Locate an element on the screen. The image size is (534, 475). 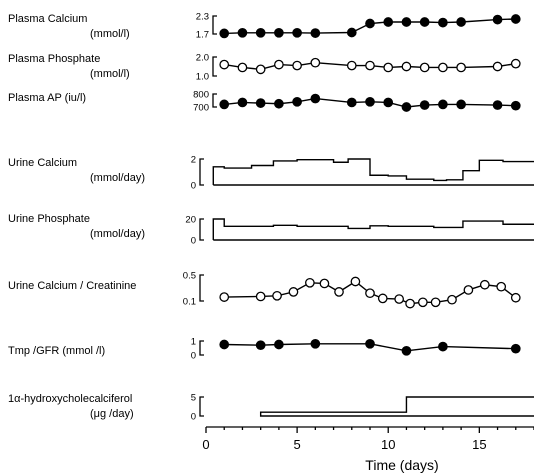
y-tick-label: 5 is located at coordinates (193, 398).